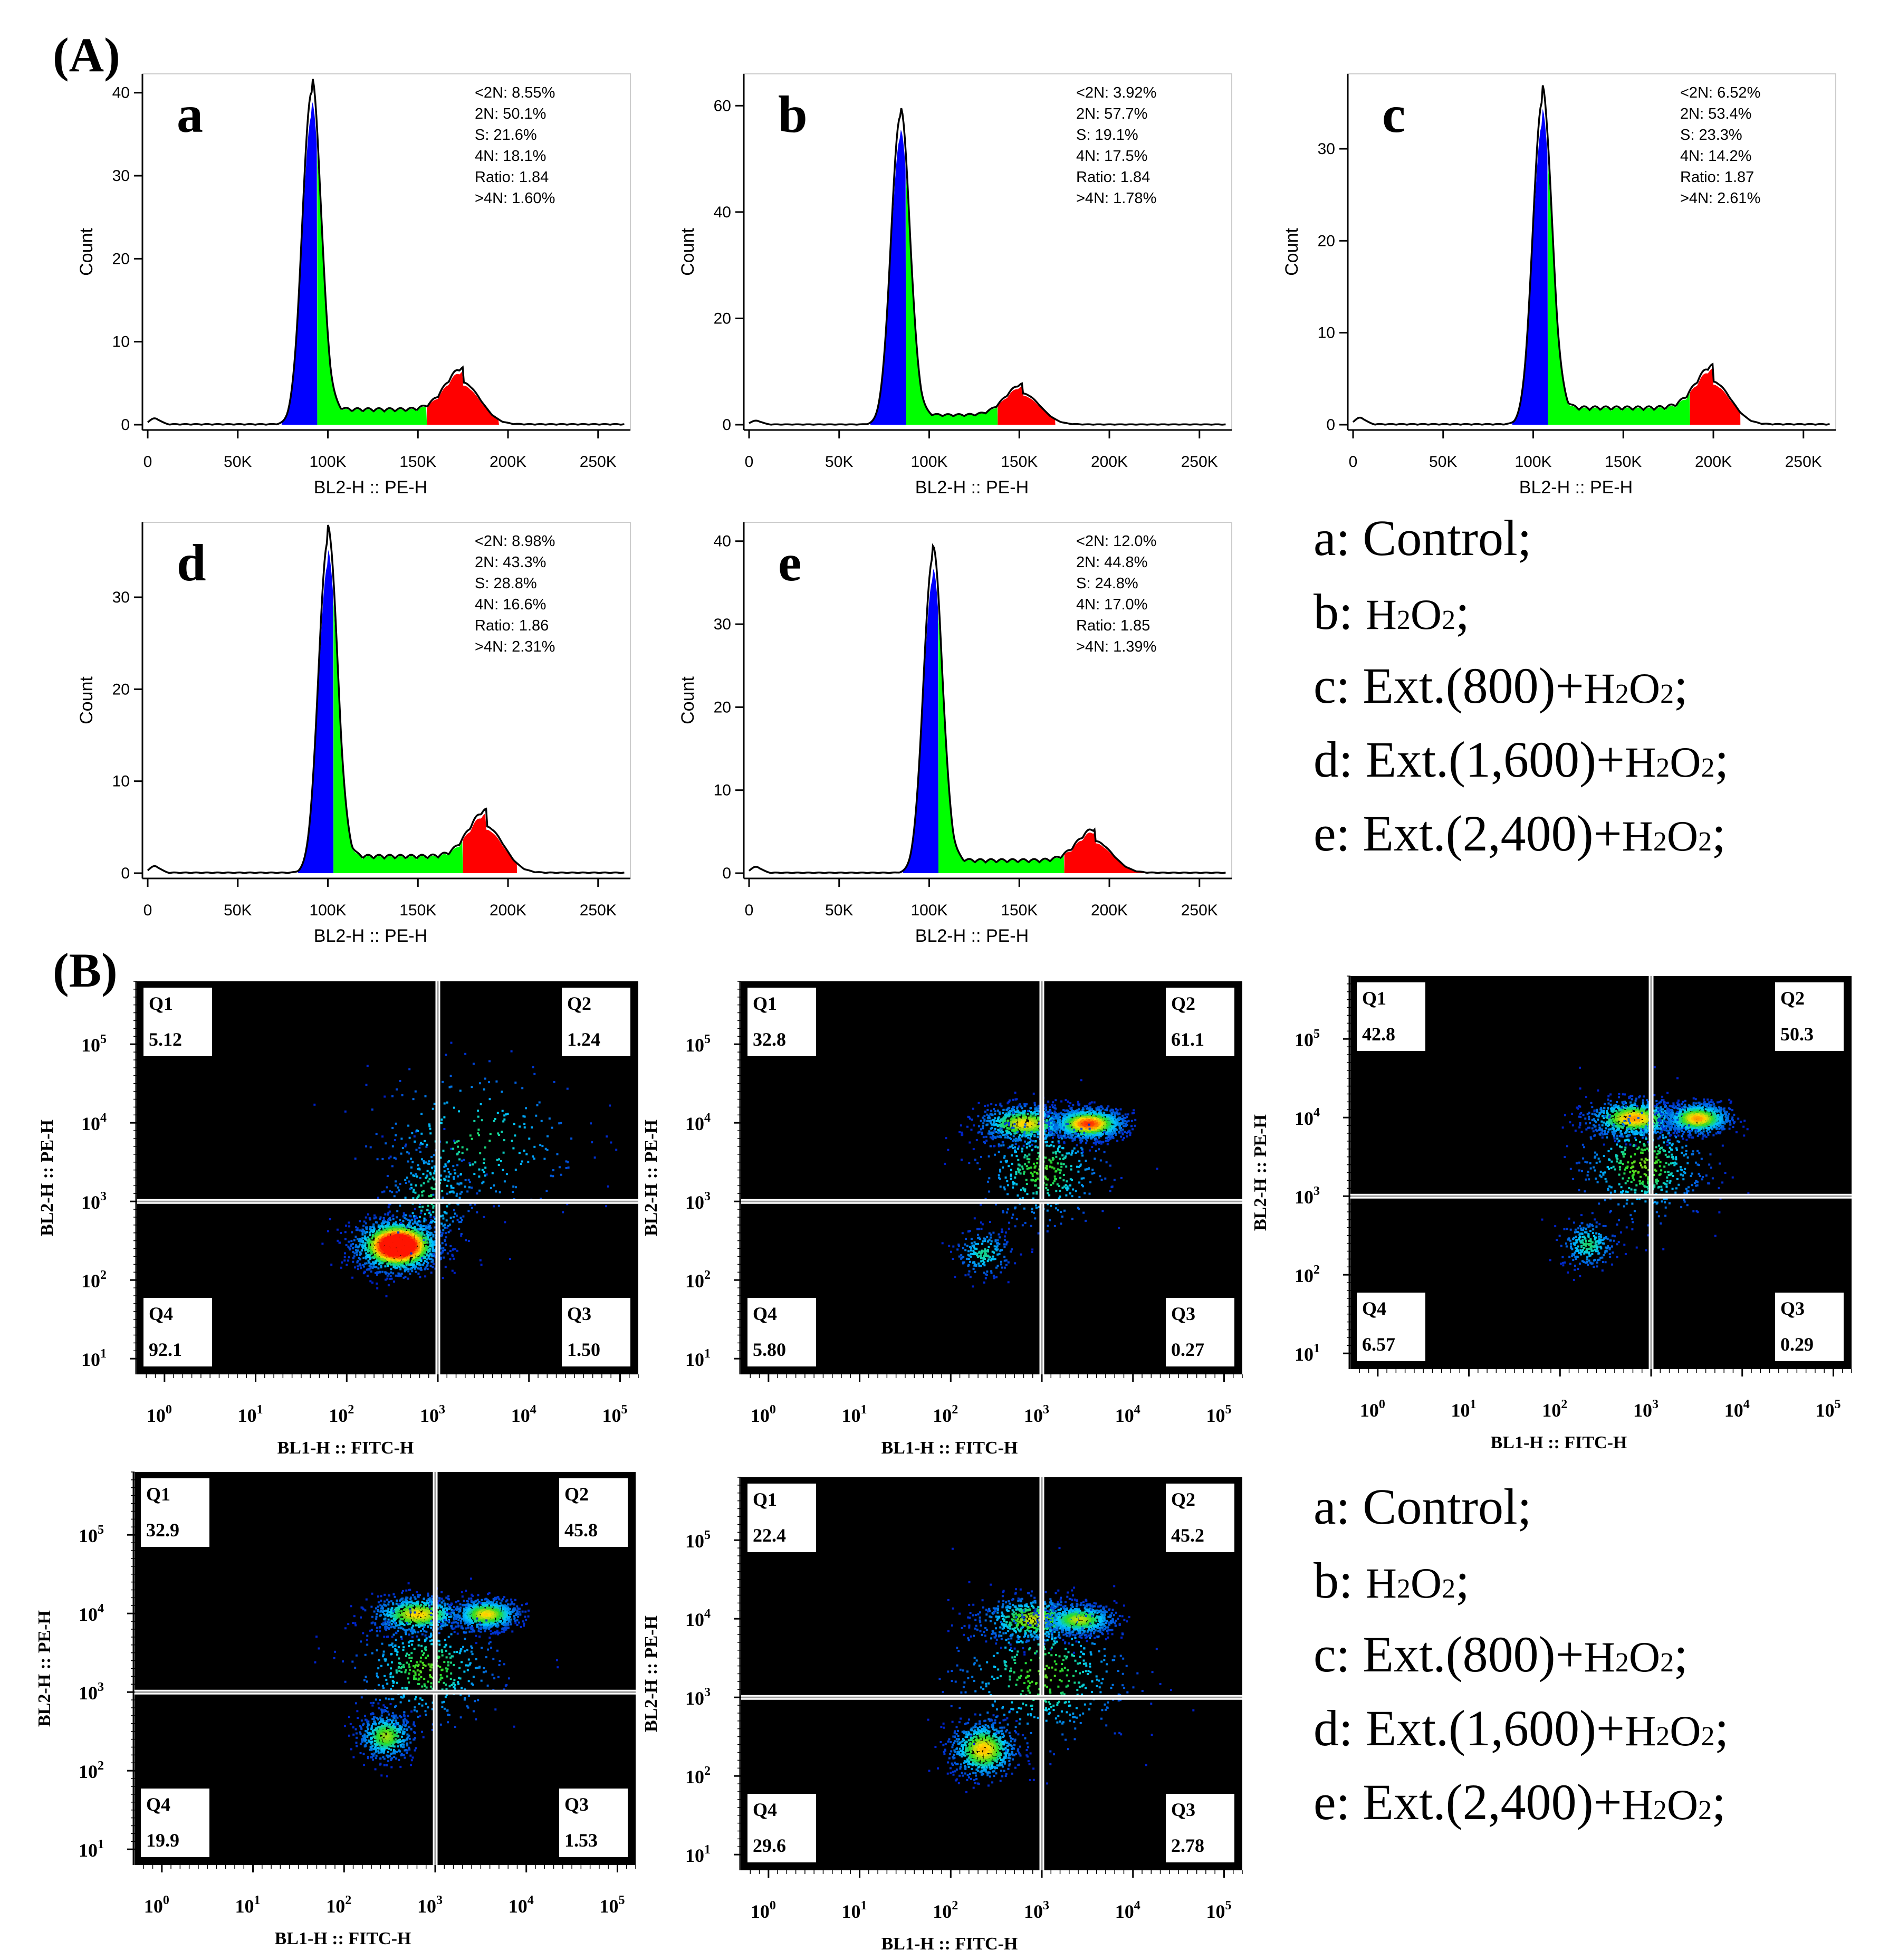 This screenshot has width=1879, height=1960. I want to click on y-tick-label: 101, so click(92, 1849).